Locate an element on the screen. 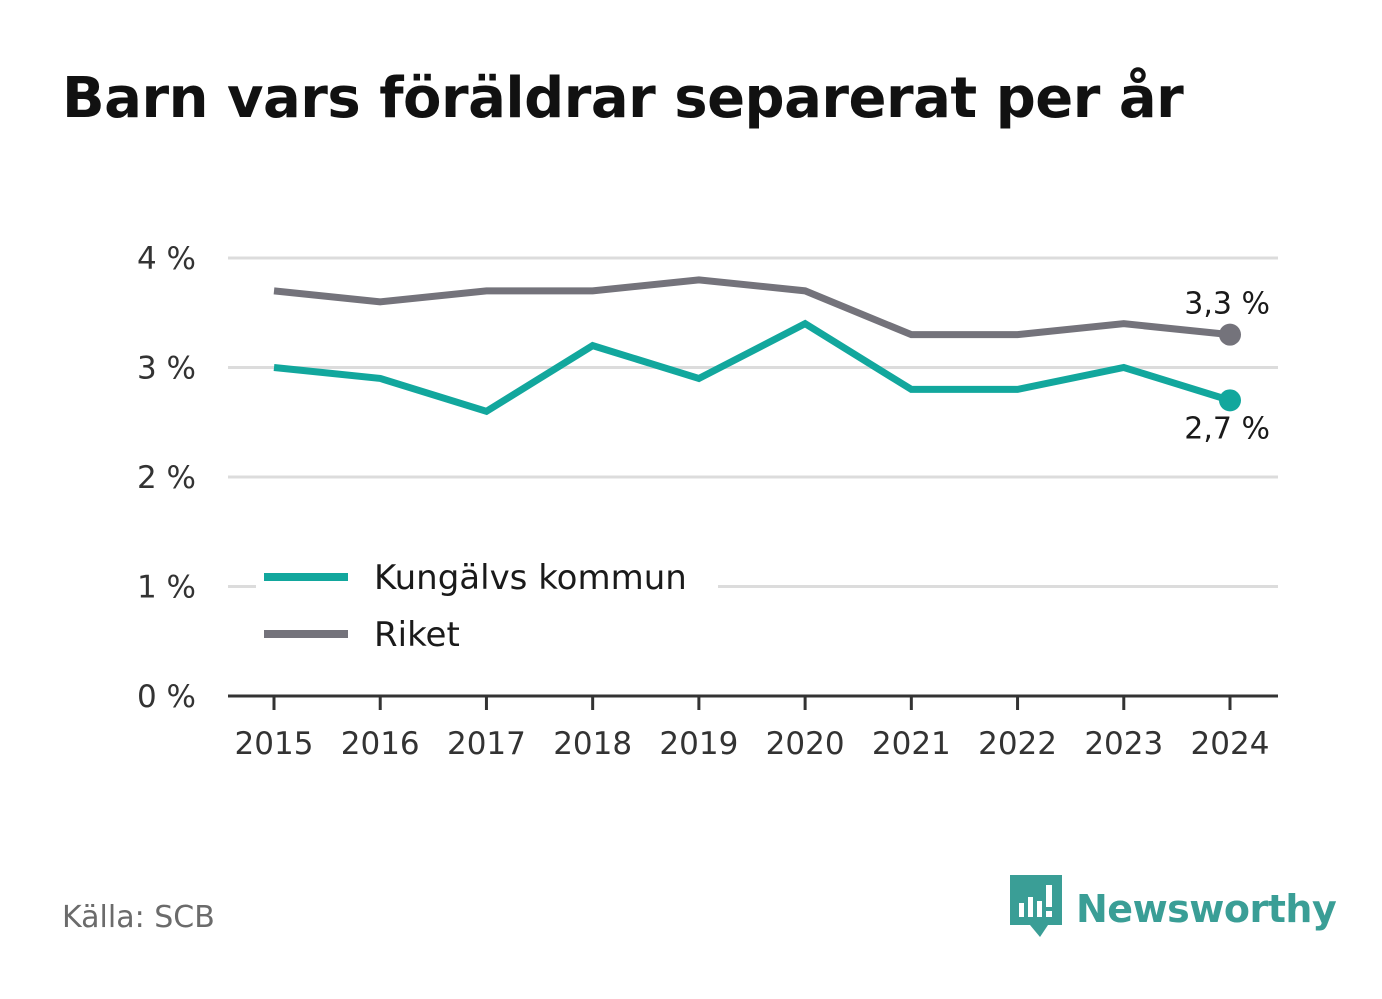  x-axis: 2015 2016 2017 2018 2019 2020 2021 2022 2023 2024 is located at coordinates (753, 728).